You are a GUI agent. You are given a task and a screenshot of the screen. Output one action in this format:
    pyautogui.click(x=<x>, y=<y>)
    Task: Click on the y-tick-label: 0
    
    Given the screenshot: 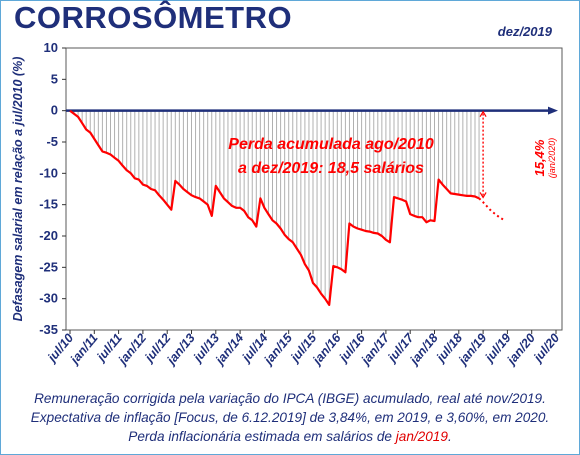 What is the action you would take?
    pyautogui.click(x=54, y=110)
    